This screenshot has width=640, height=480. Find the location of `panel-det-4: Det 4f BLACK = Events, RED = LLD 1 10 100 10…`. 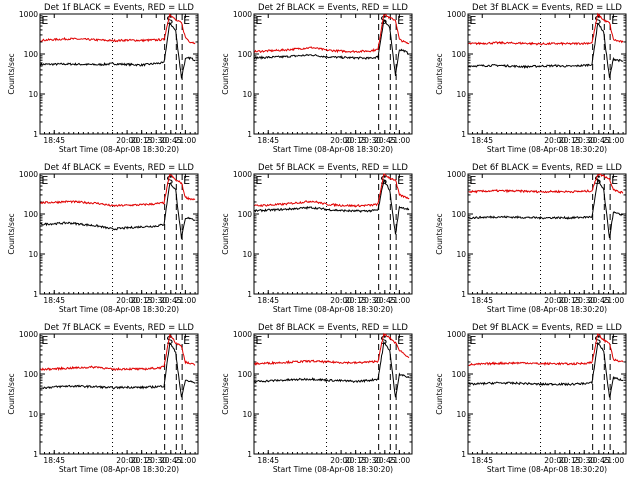

panel-det-4: Det 4f BLACK = Events, RED = LLD 1 10 100 10… is located at coordinates (103, 238).